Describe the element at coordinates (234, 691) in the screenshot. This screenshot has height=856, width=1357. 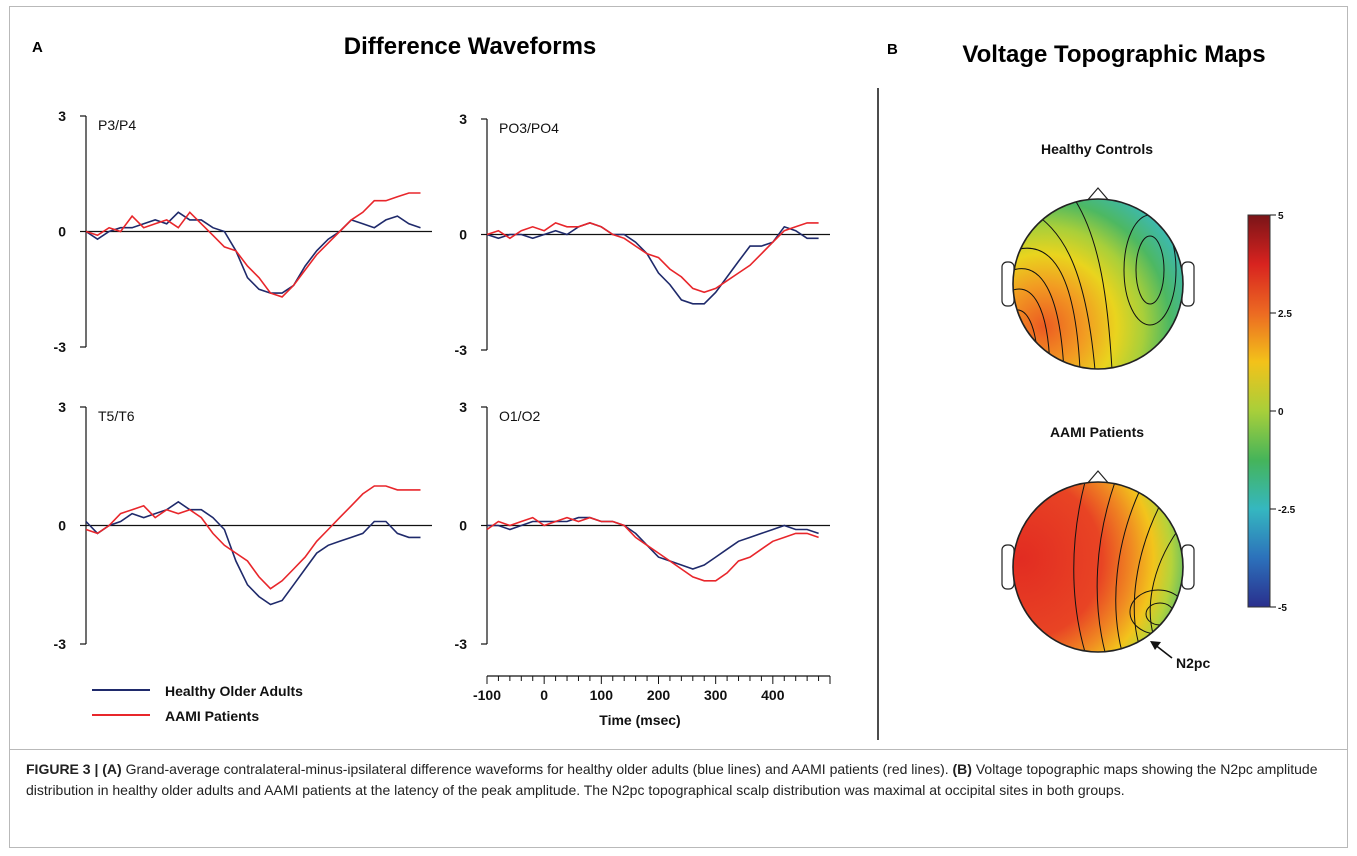
I see `legend-label-healthy: Healthy Older Adults` at that location.